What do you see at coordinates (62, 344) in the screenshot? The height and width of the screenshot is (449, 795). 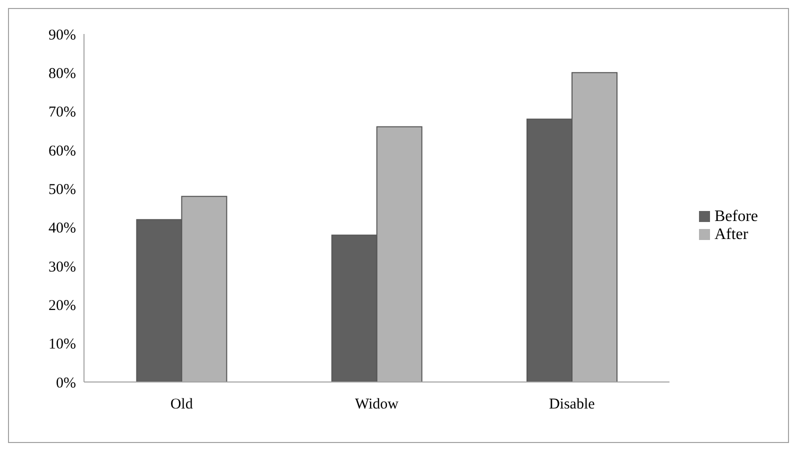 I see `y-tick-label: 10%` at bounding box center [62, 344].